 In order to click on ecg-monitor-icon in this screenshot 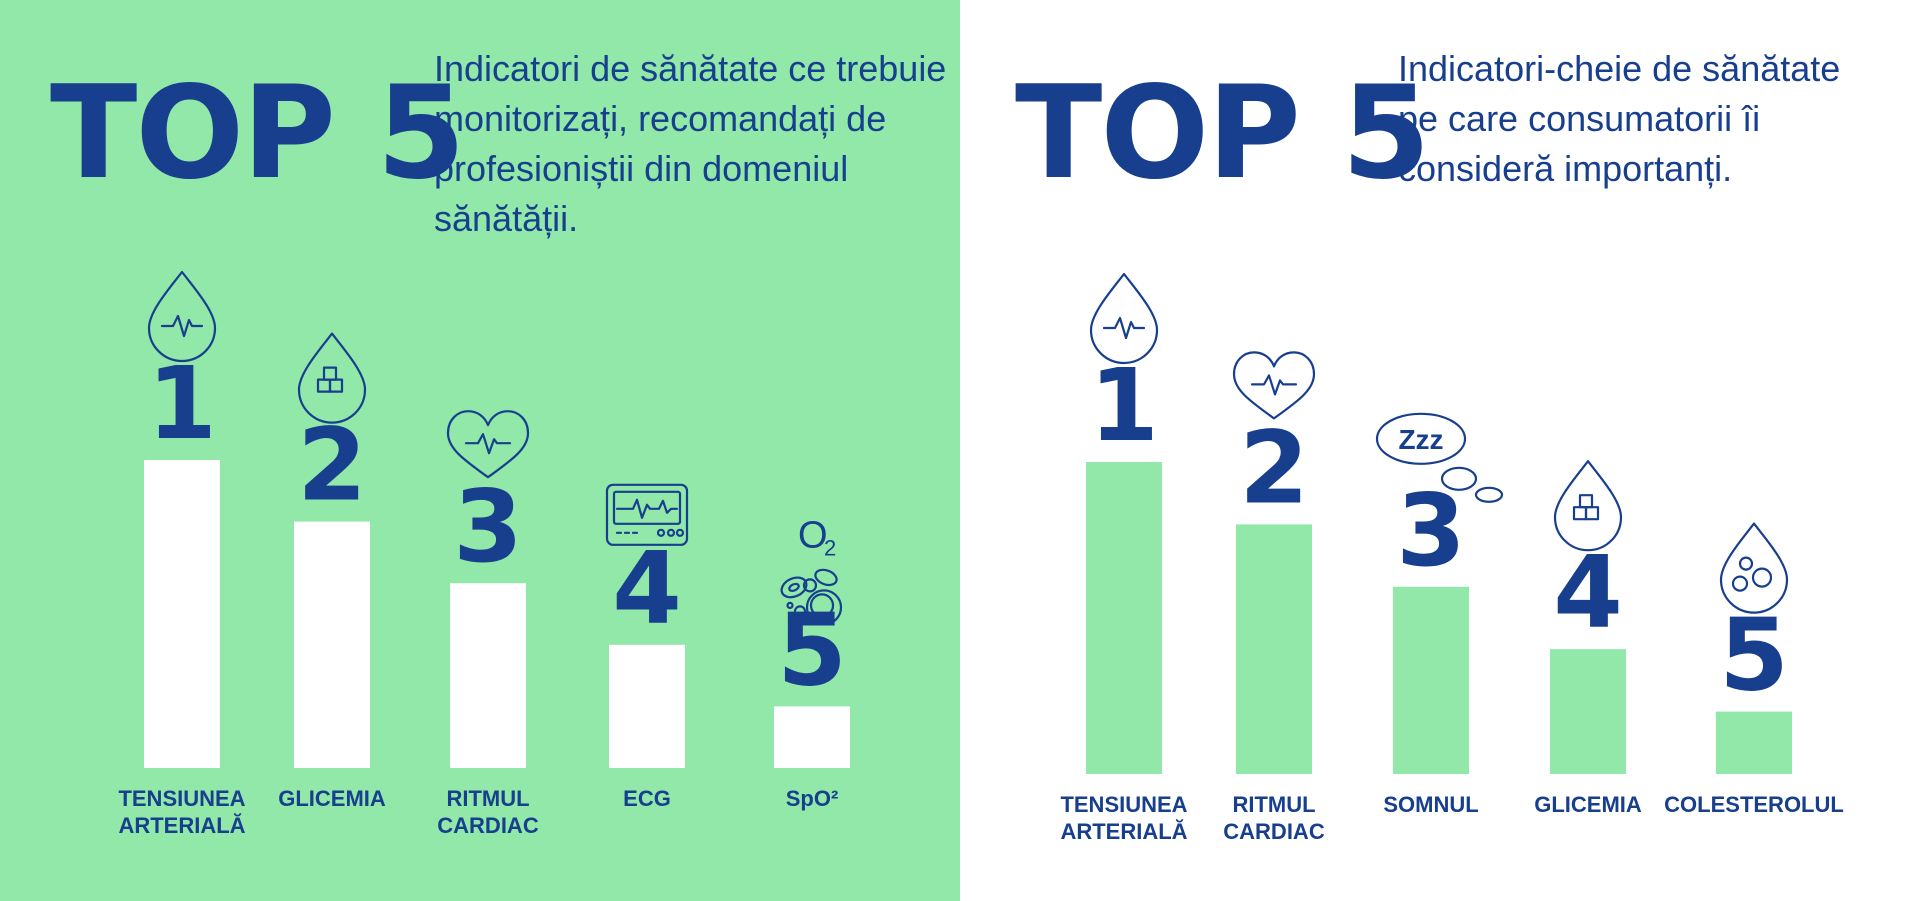, I will do `click(647, 514)`.